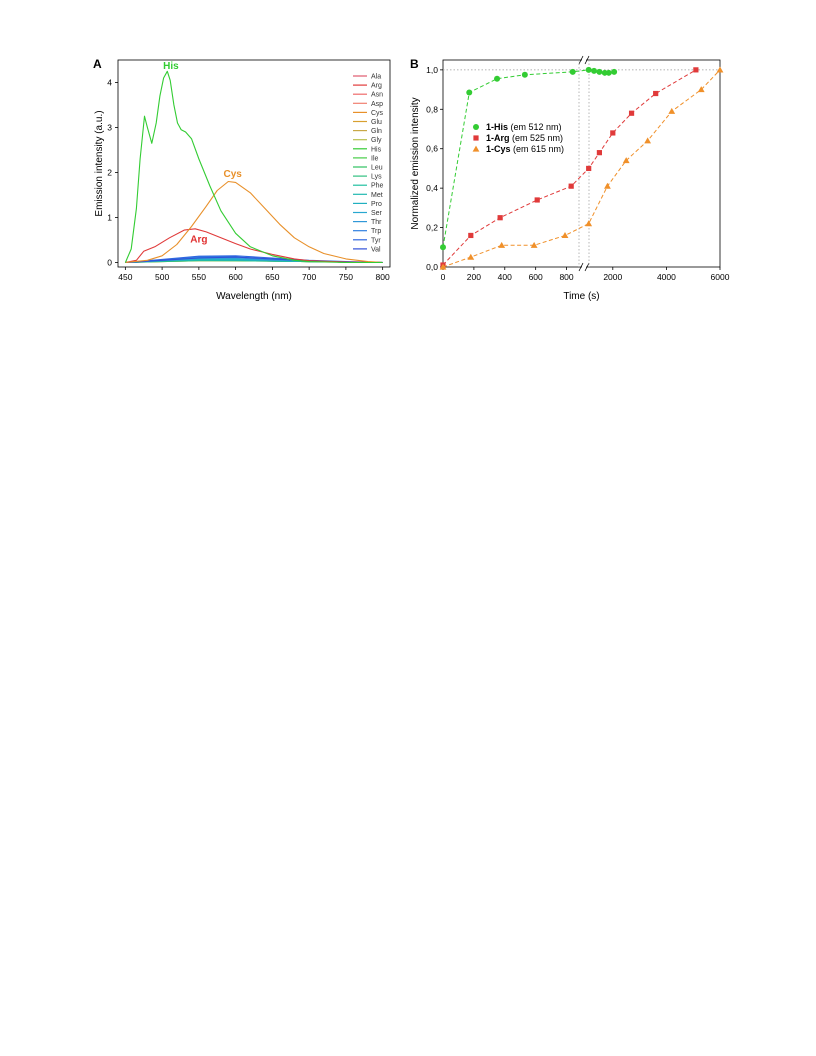 Image resolution: width=816 pixels, height=1056 pixels. I want to click on legend-series-name: 1-Arg, so click(498, 138).